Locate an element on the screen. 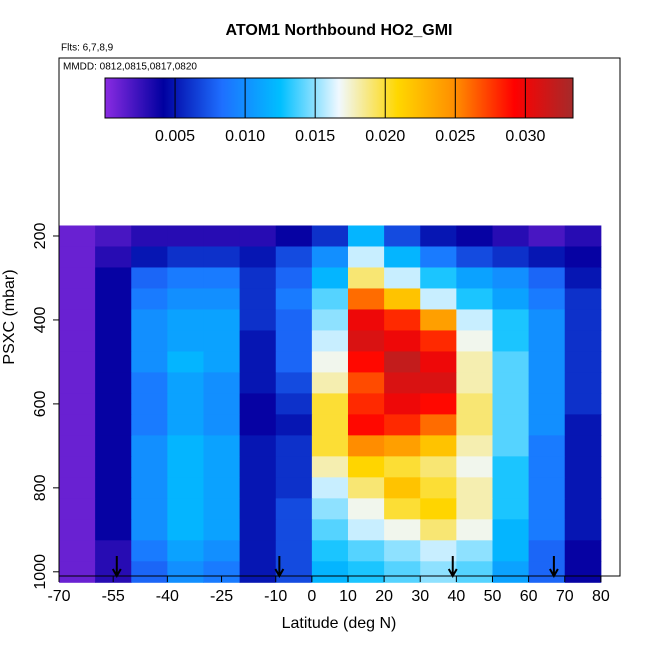 This screenshot has height=655, width=650. x-tick-label: 70 is located at coordinates (565, 596).